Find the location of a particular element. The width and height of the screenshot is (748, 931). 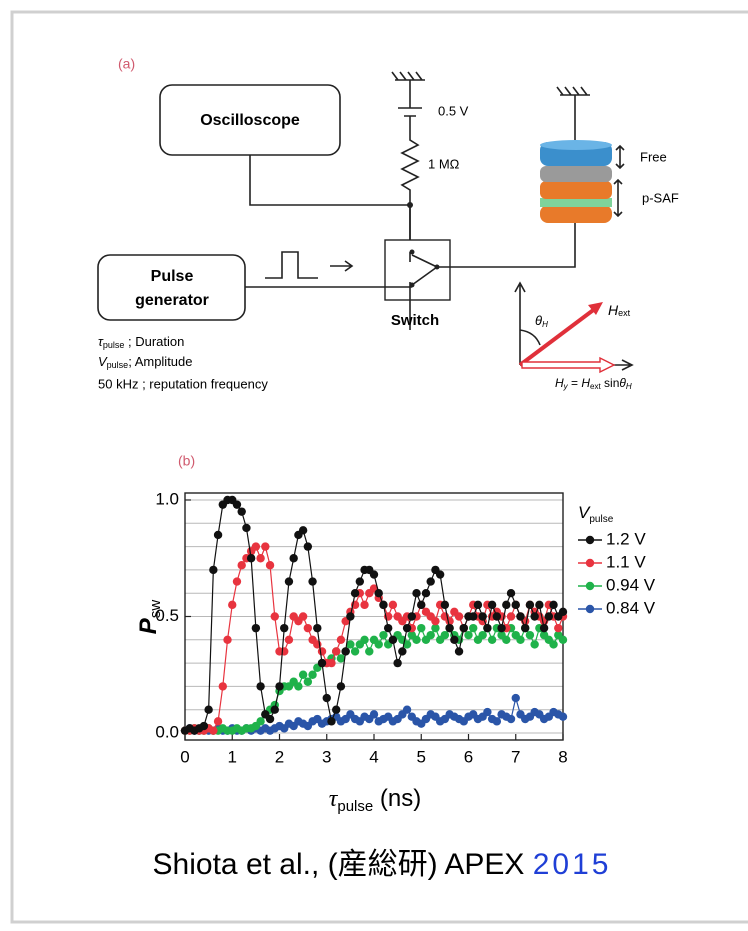

legend-label: 1.1 V is located at coordinates (626, 561).